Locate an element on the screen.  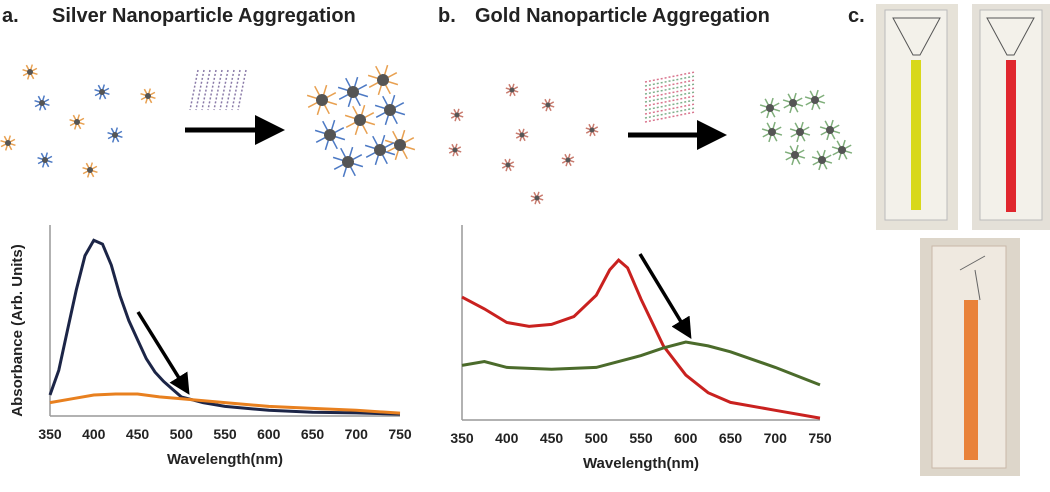
chart-title: Gold Nanoparticle Aggregation is located at coordinates (622, 16).